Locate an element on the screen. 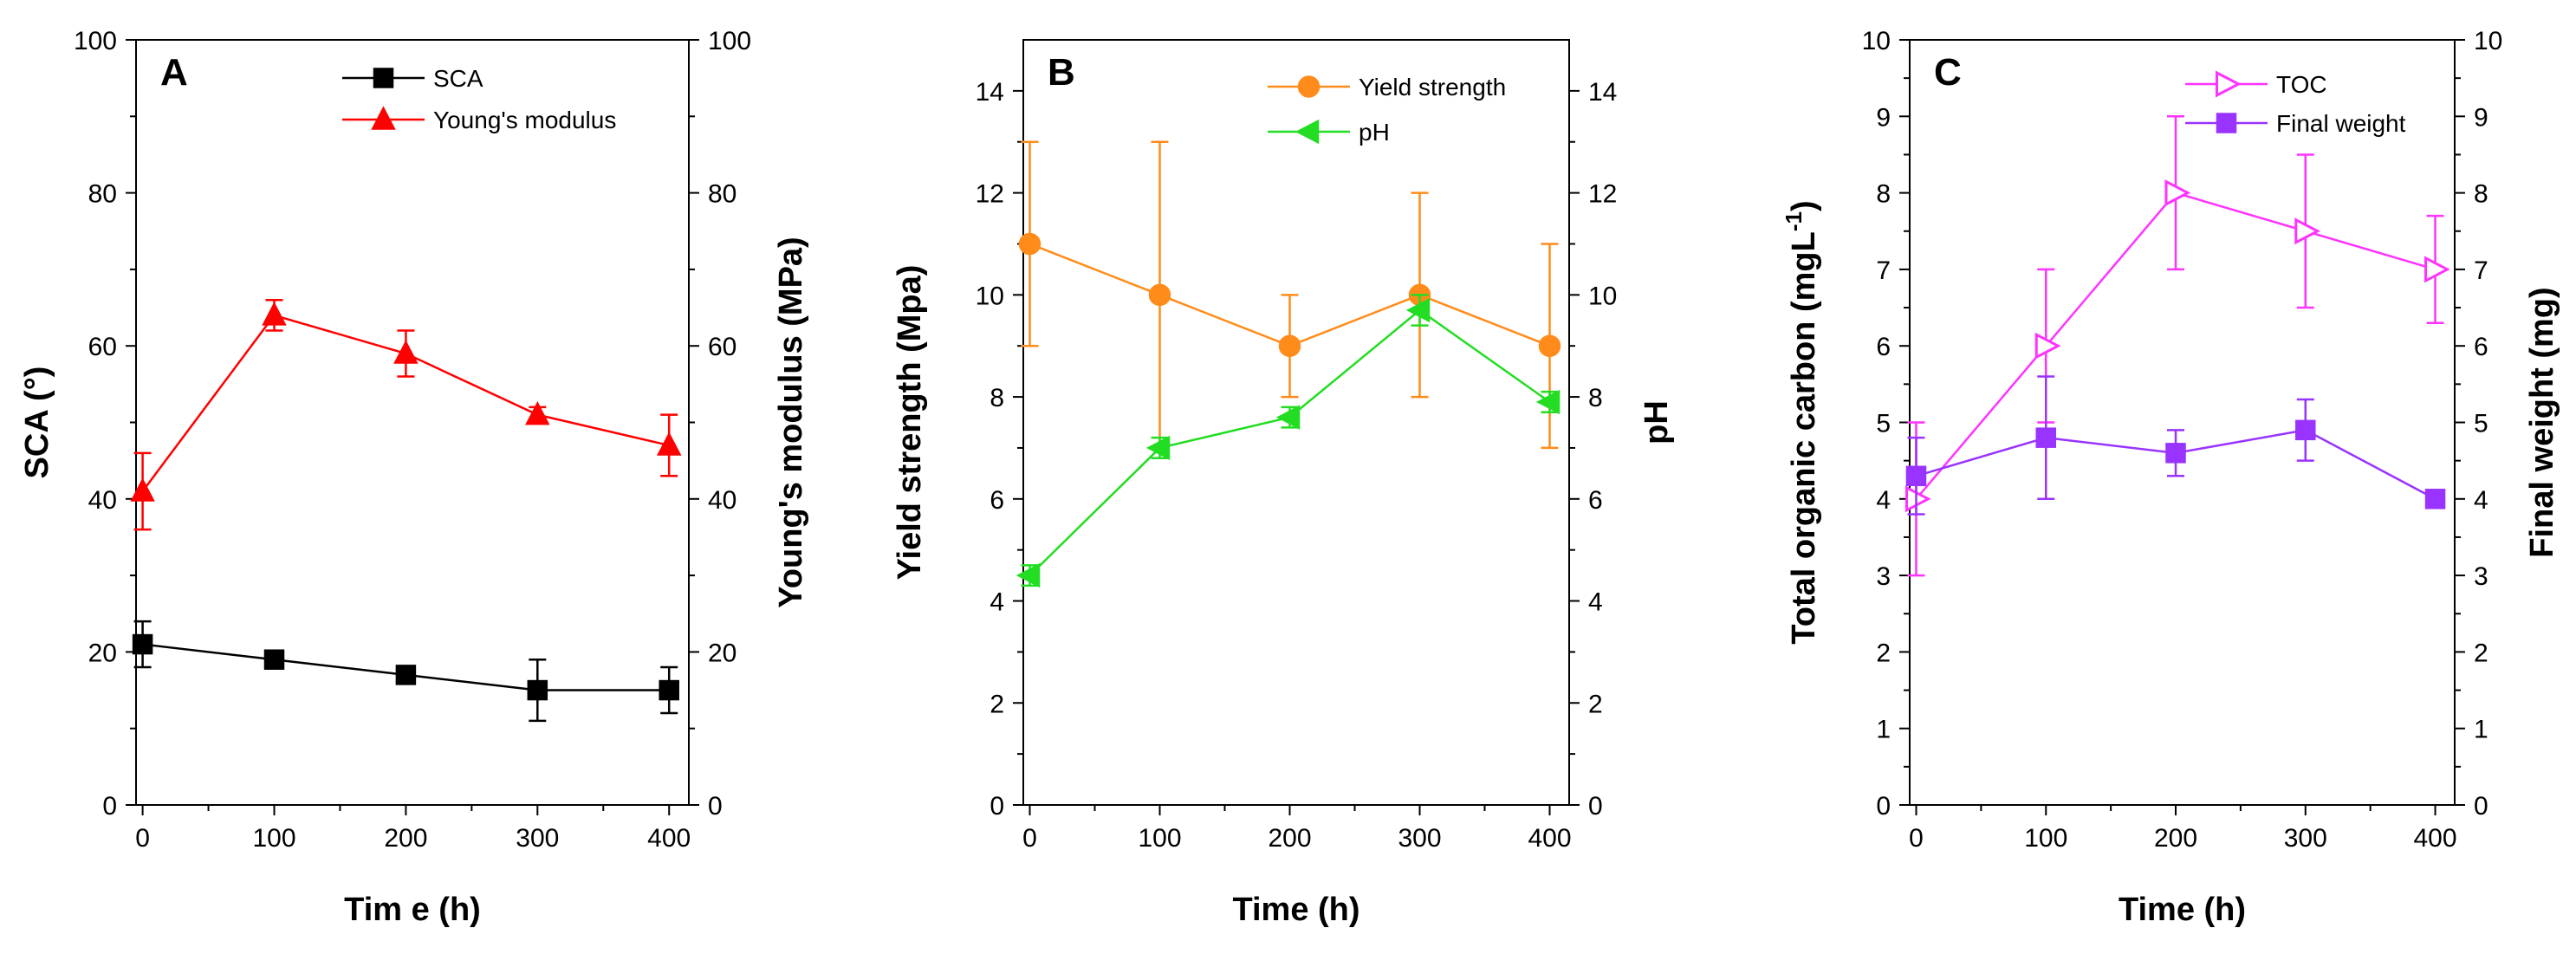  series-final-weight is located at coordinates (2175, 446).